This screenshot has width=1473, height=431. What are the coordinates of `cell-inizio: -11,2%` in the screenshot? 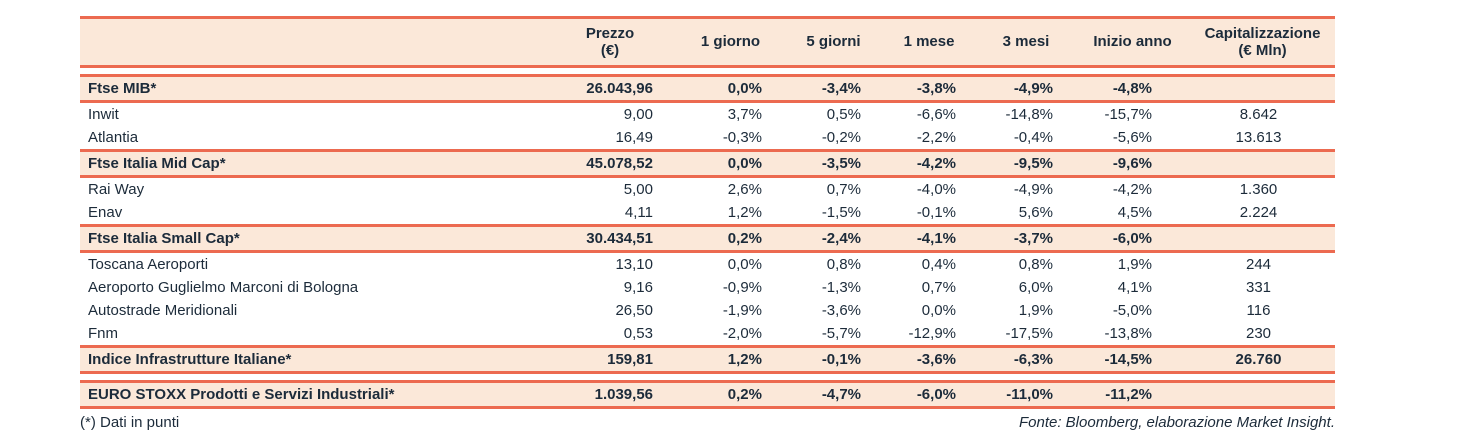 It's located at (1128, 394).